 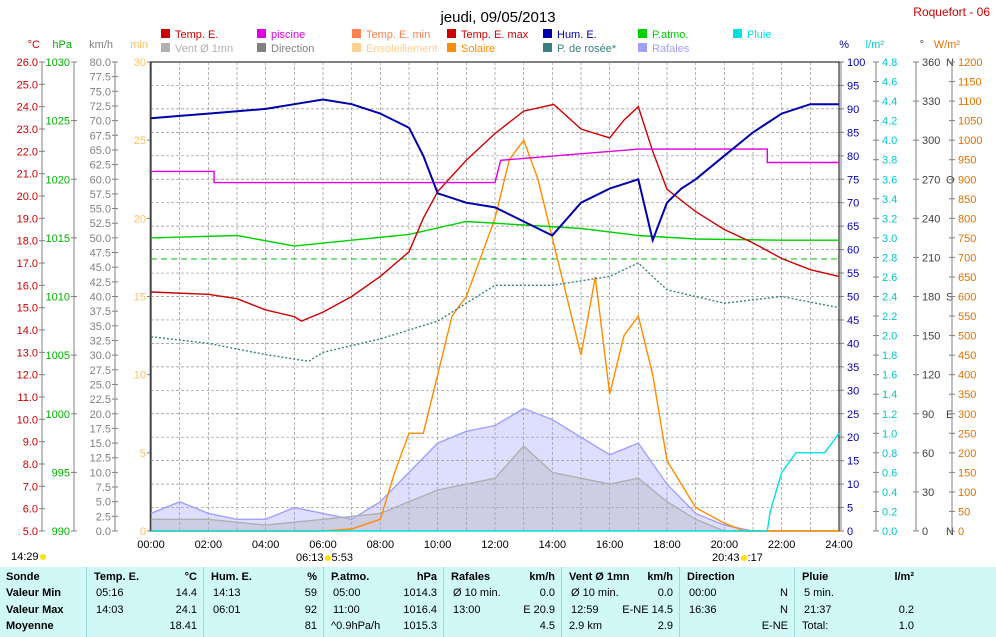 I want to click on y-tick-label: 270, so click(x=931, y=180).